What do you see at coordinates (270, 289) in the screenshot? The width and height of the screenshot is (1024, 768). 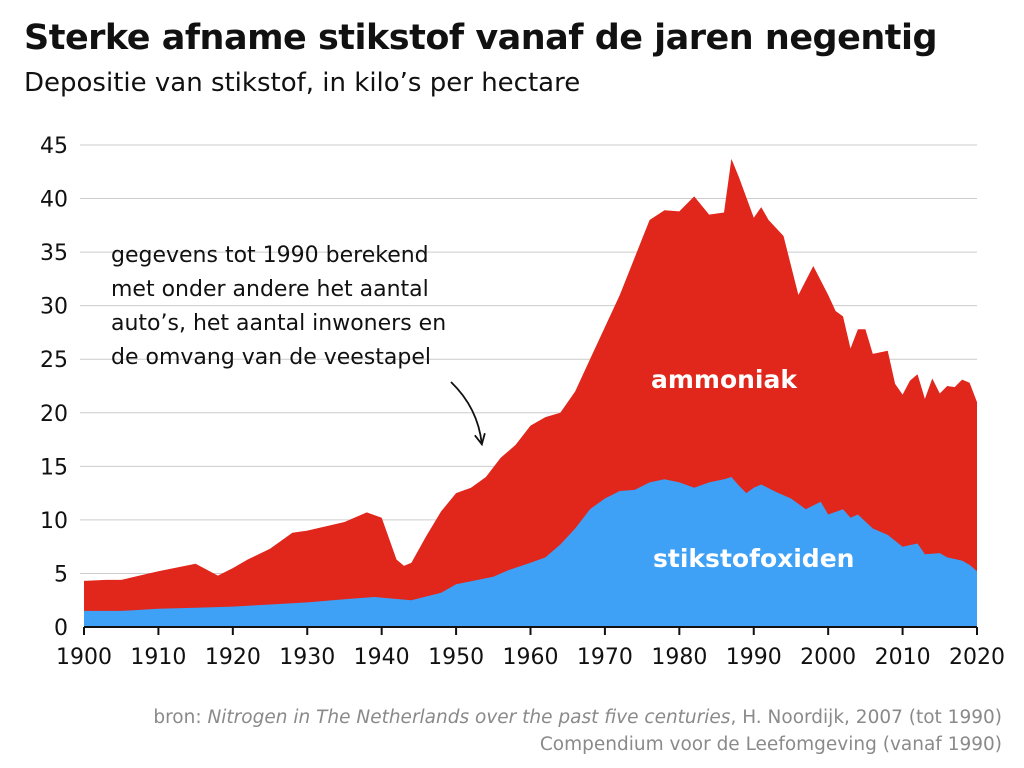 I see `annotation-line: met onder andere het aantal` at bounding box center [270, 289].